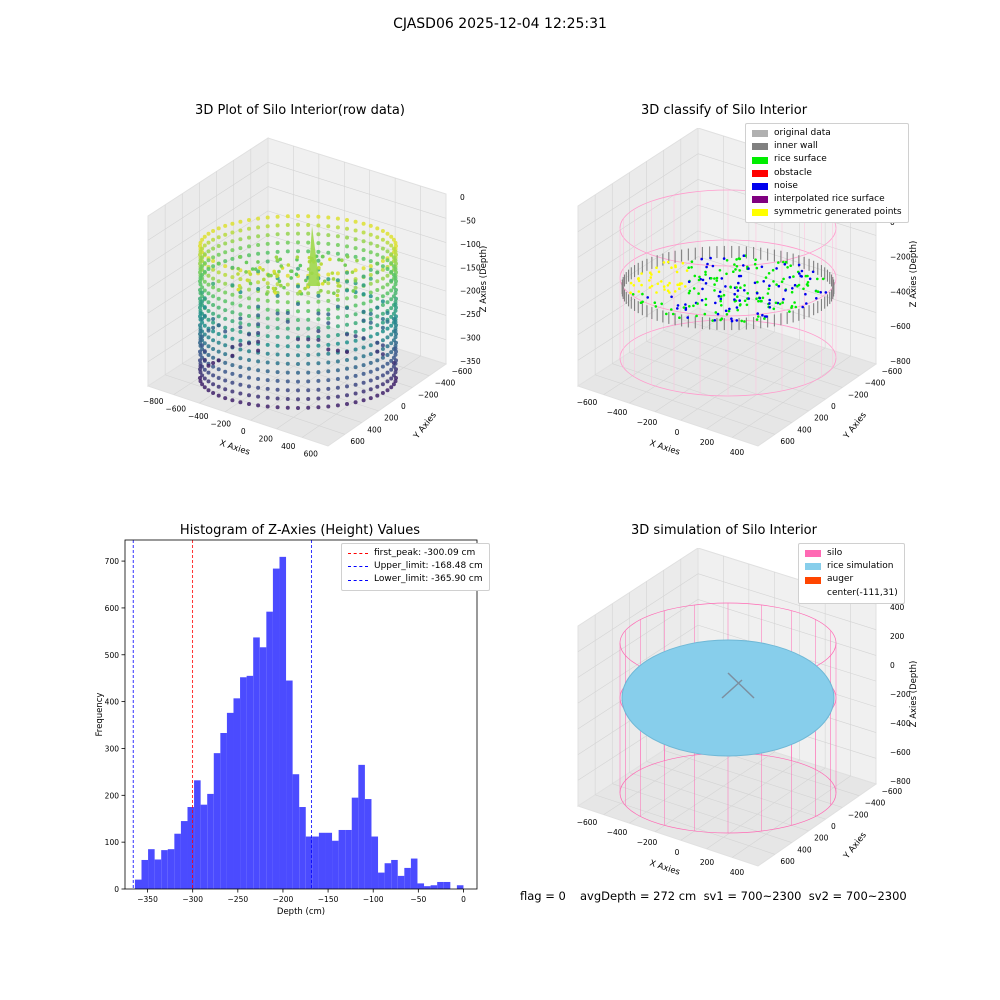 This screenshot has height=1000, width=1000. Describe the element at coordinates (153, 401) in the screenshot. I see `x-tick-label: −800` at that location.